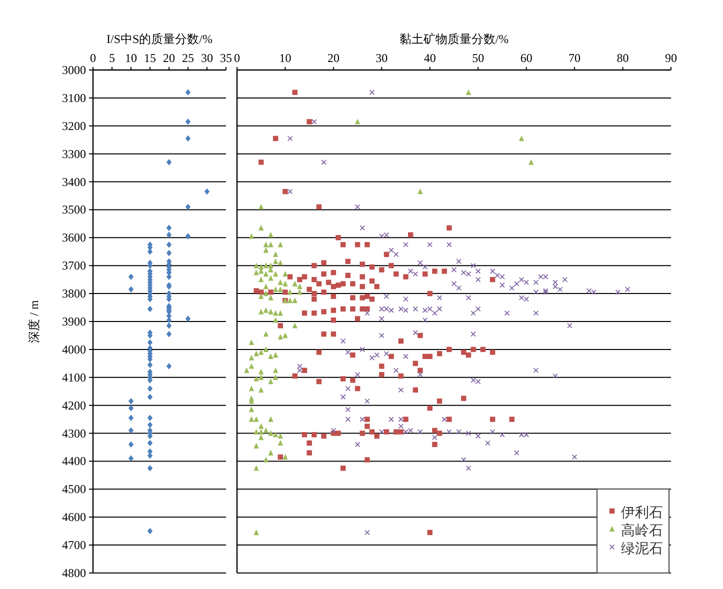  I want to click on x-tick-label: 40, so click(430, 58).